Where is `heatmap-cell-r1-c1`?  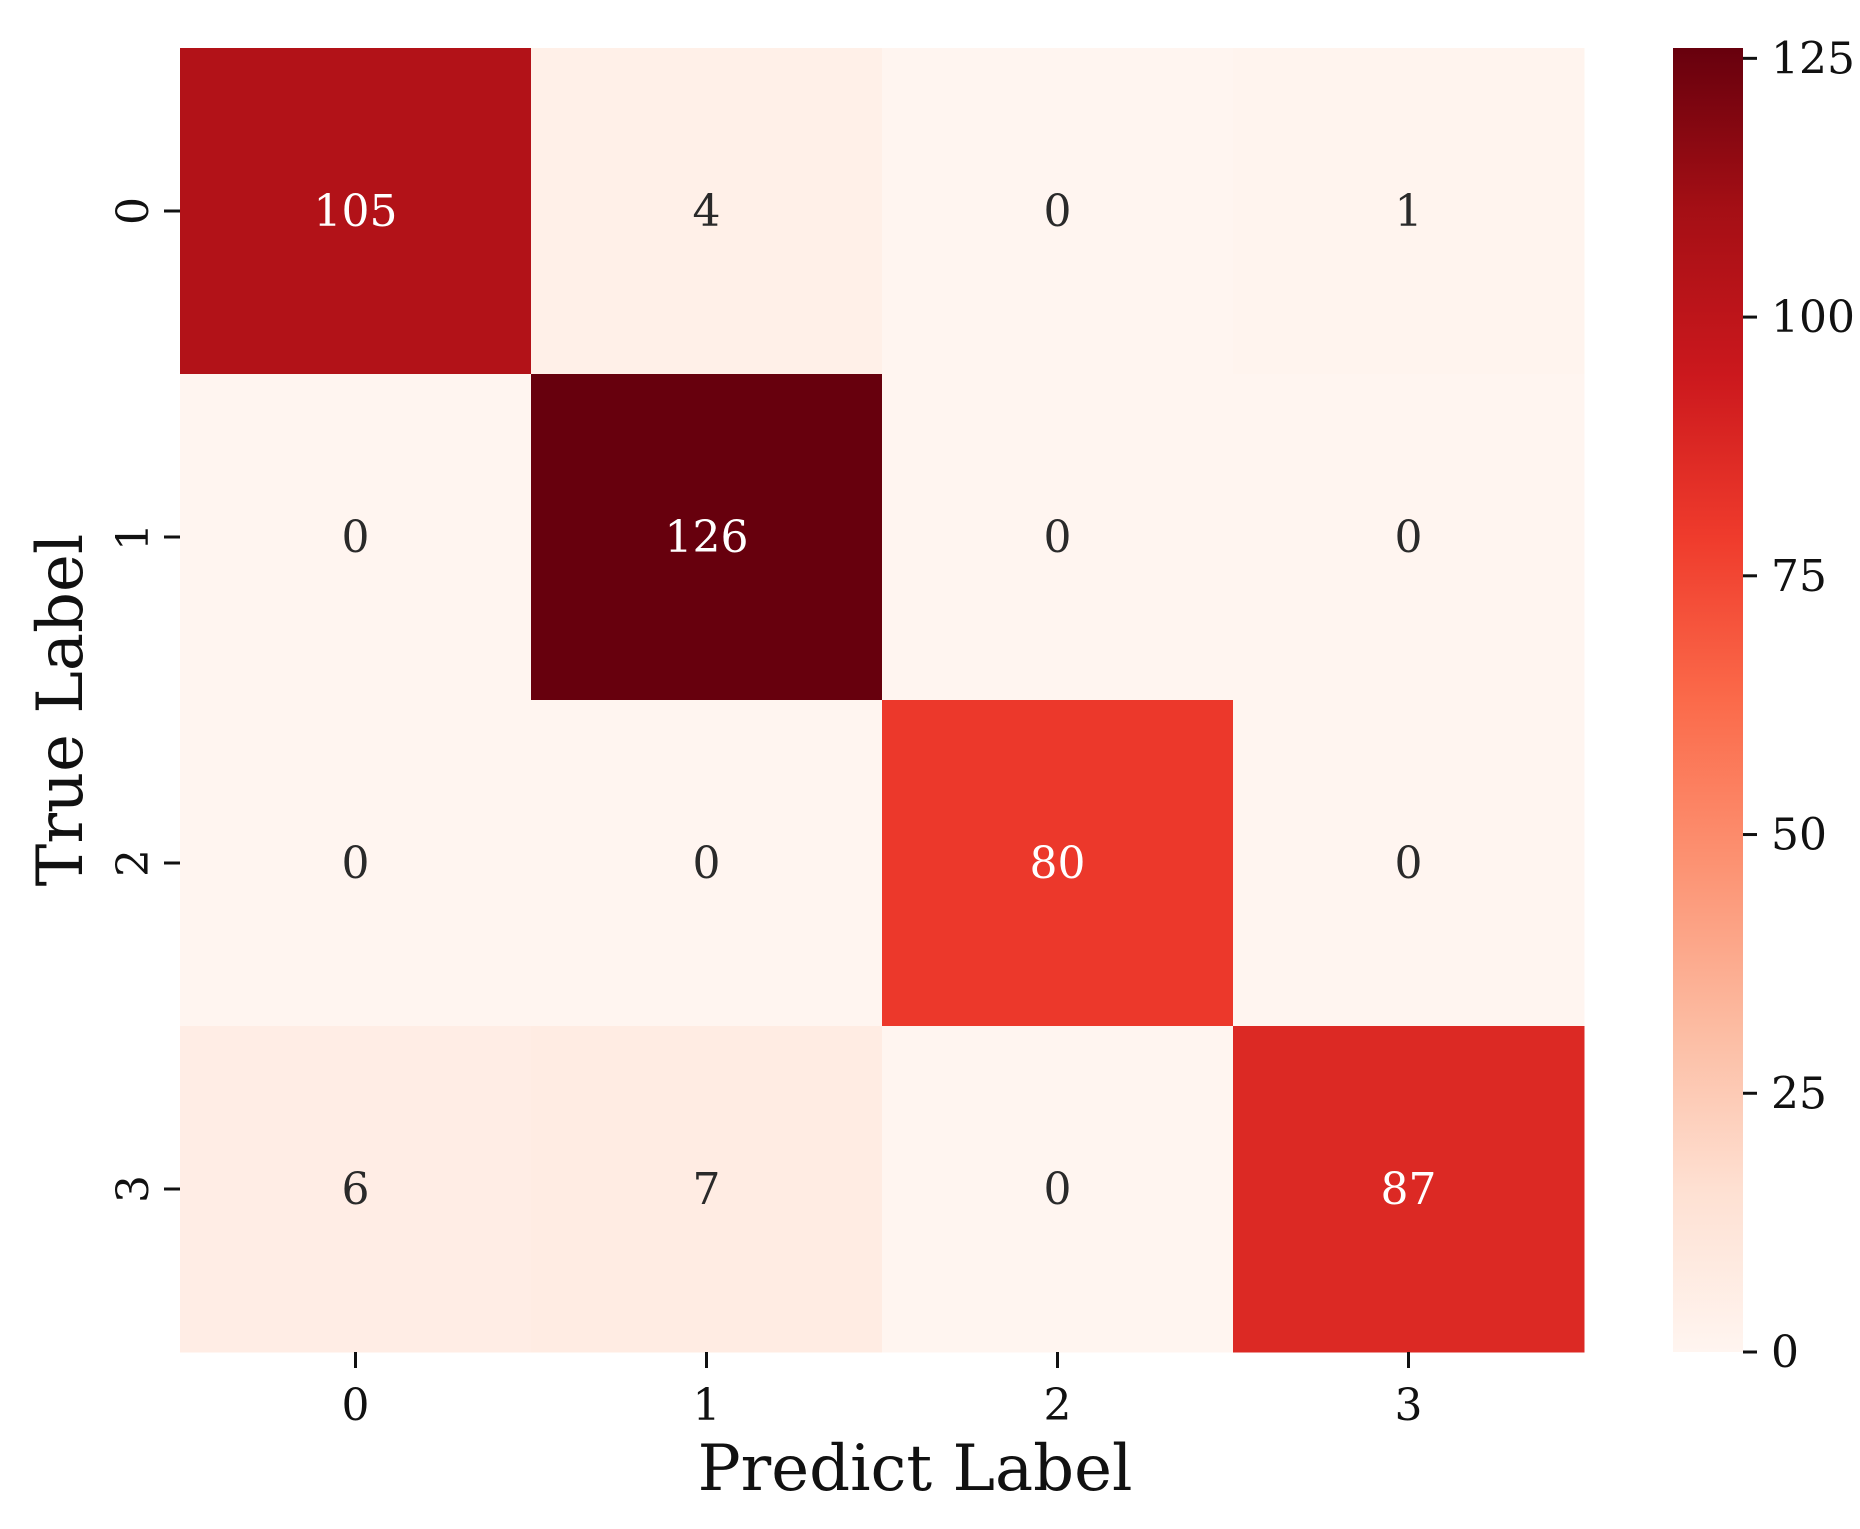
heatmap-cell-r1-c1 is located at coordinates (707, 537).